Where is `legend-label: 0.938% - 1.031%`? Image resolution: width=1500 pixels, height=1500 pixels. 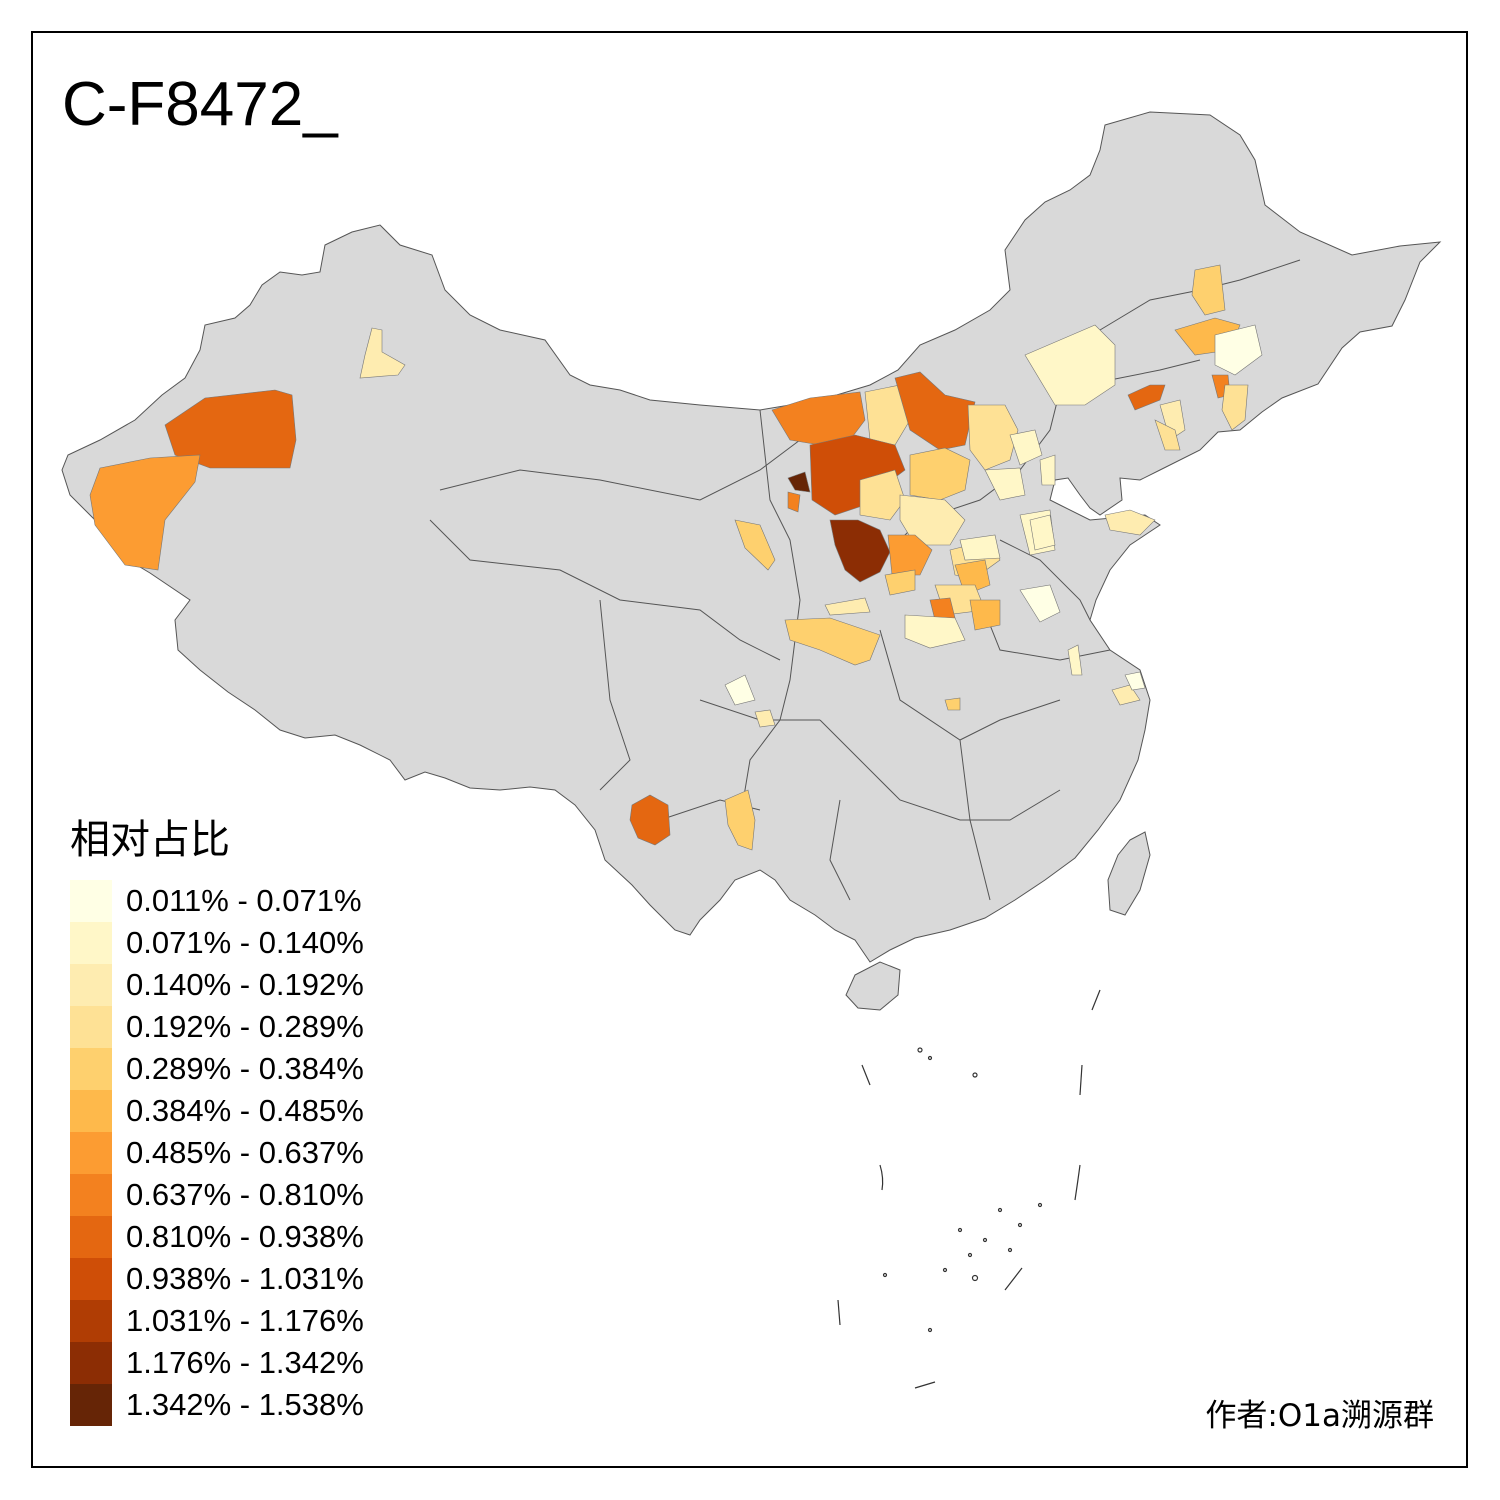
legend-label: 0.938% - 1.031% is located at coordinates (245, 1278).